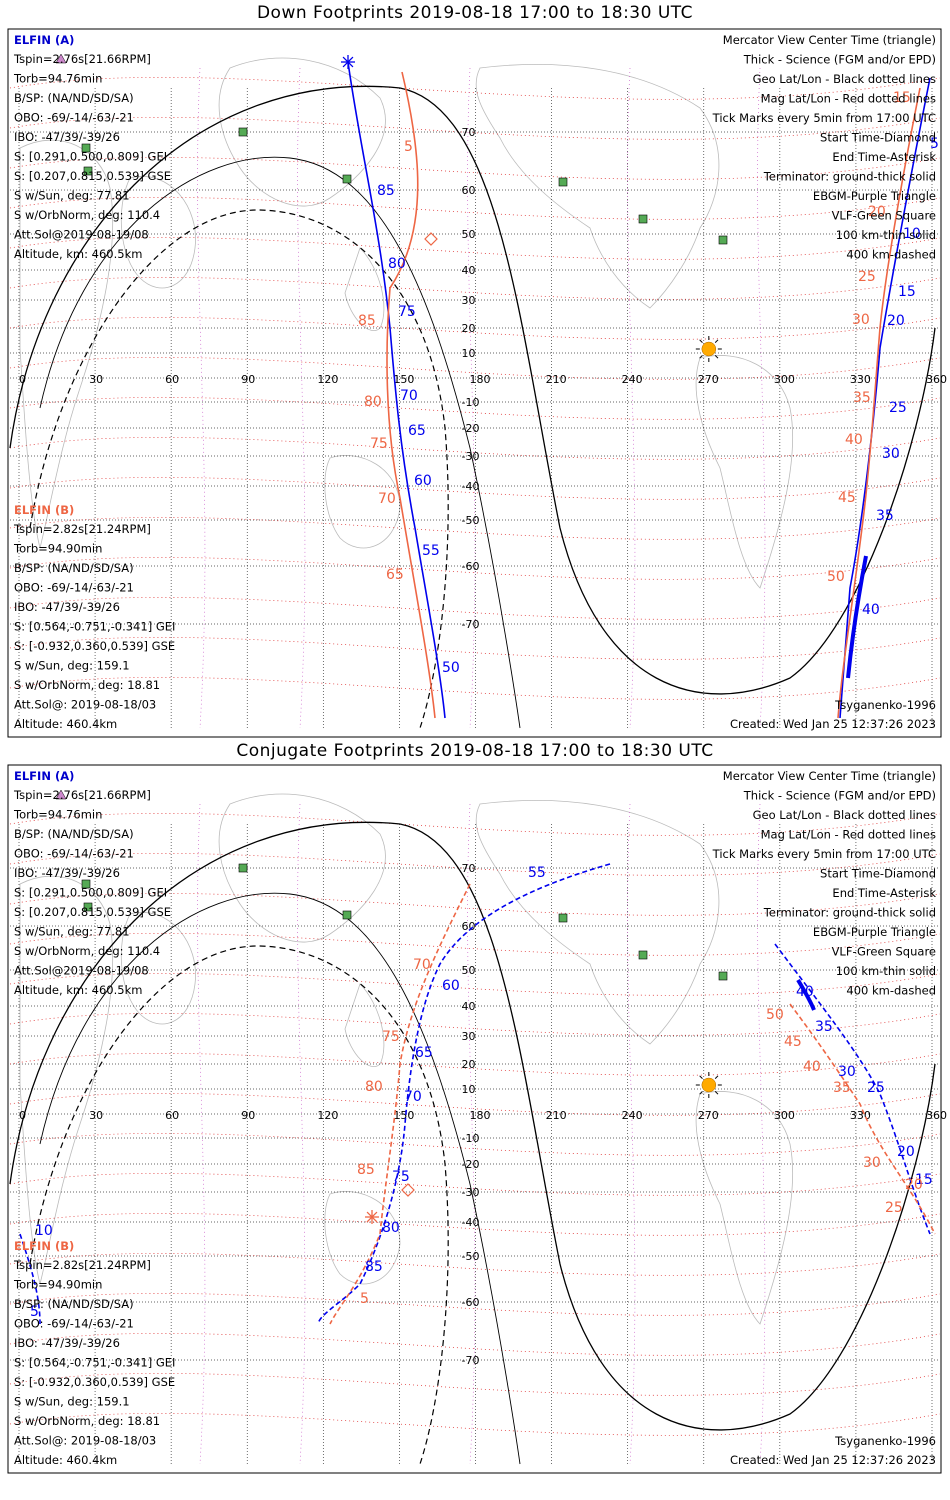 The width and height of the screenshot is (950, 1500). What do you see at coordinates (85, 705) in the screenshot?
I see `elfin-b-info-line: Att.Sol@: 2019-08-18/03` at bounding box center [85, 705].